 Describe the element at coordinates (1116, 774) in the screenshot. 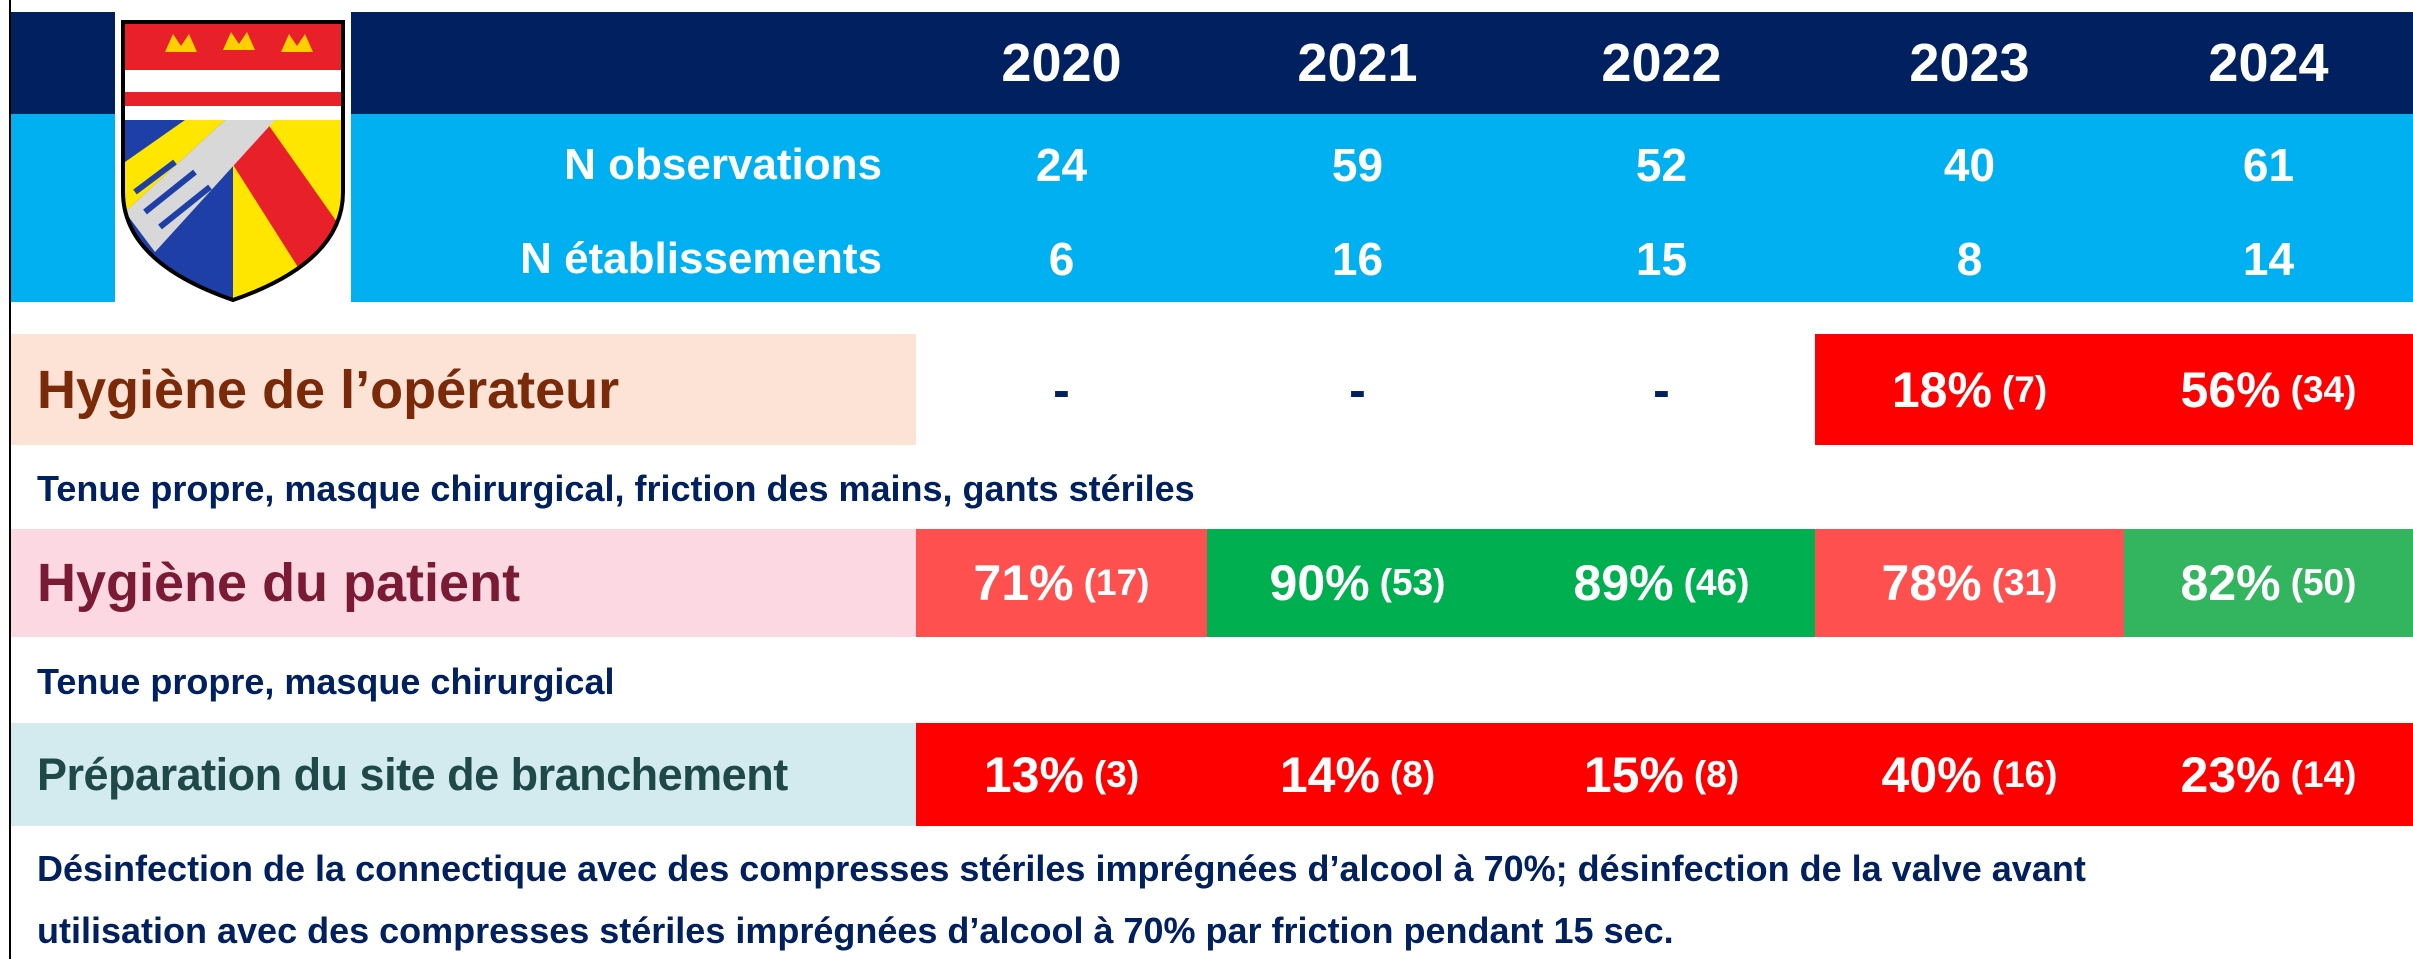

I see `count: (3)` at that location.